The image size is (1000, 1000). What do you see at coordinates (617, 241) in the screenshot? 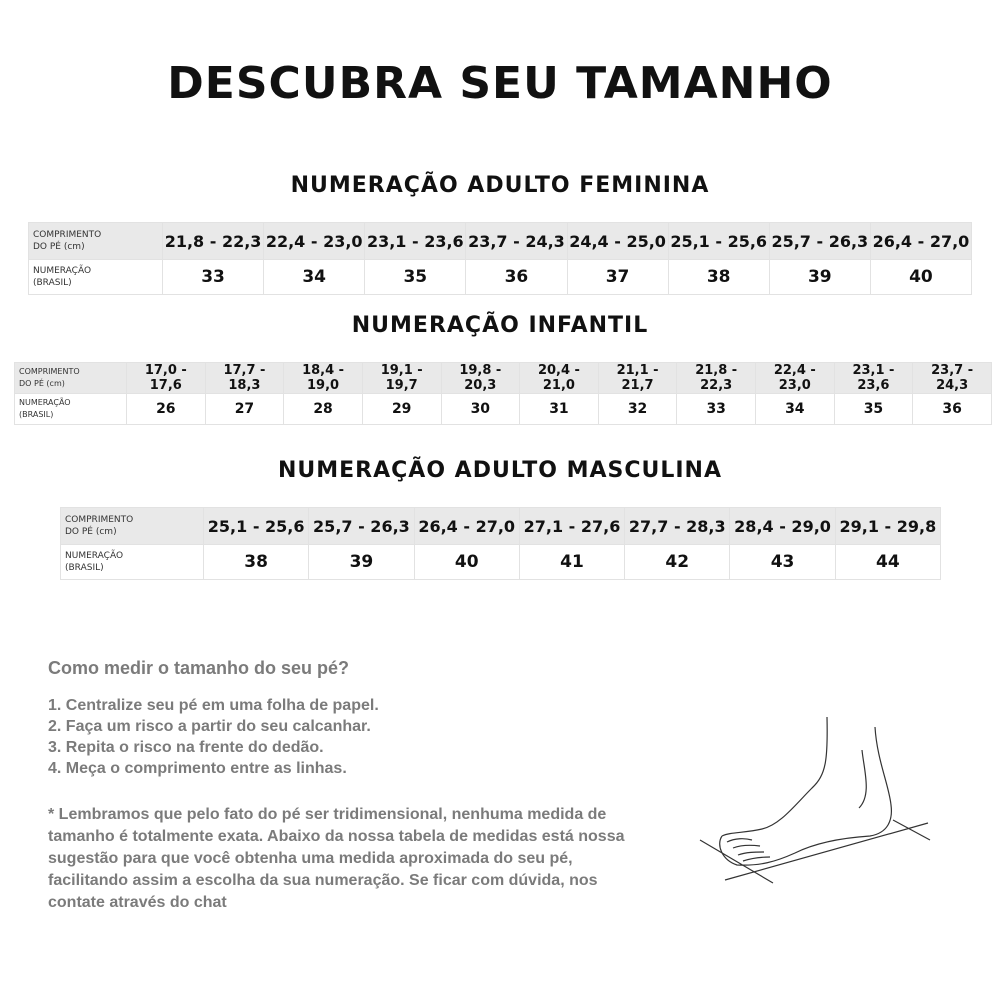
I see `length-cell: 24,4 - 25,0` at bounding box center [617, 241].